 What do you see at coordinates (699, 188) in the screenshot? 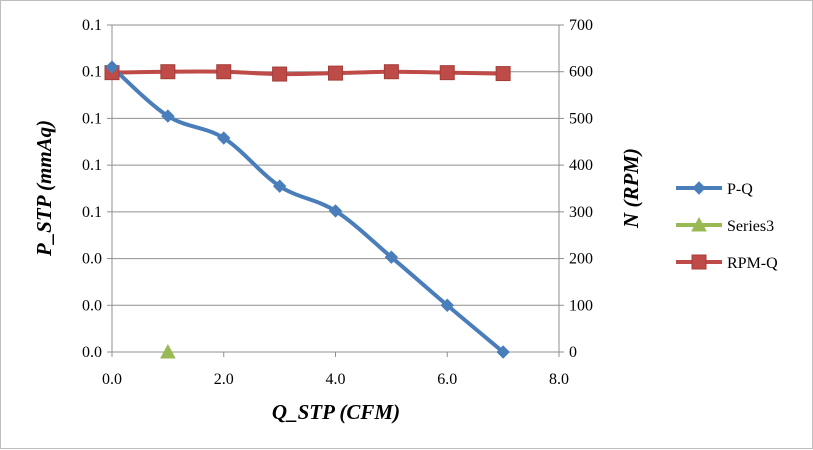
I see `legend-swatch-marker-p-q` at bounding box center [699, 188].